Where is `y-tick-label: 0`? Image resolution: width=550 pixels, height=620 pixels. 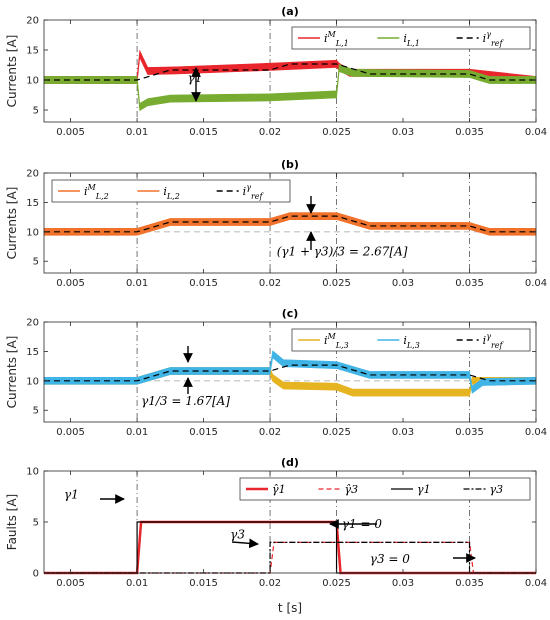
y-tick-label: 0 is located at coordinates (36, 574).